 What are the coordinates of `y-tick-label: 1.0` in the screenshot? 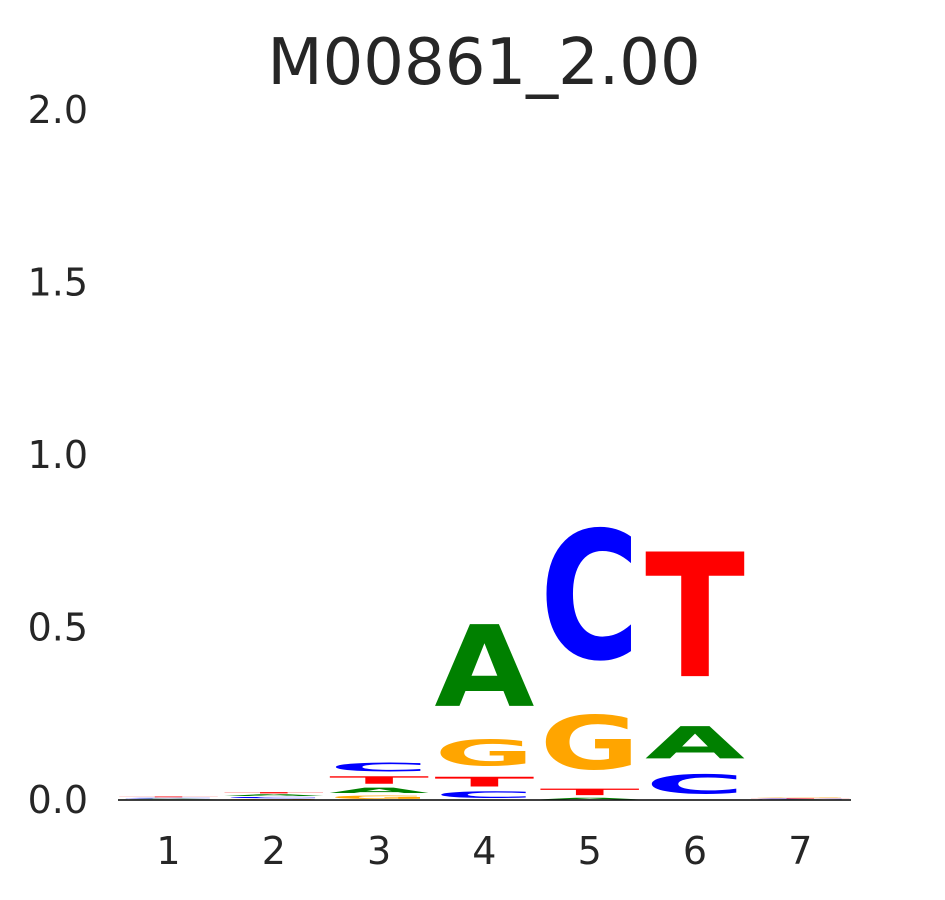 It's located at (58, 455).